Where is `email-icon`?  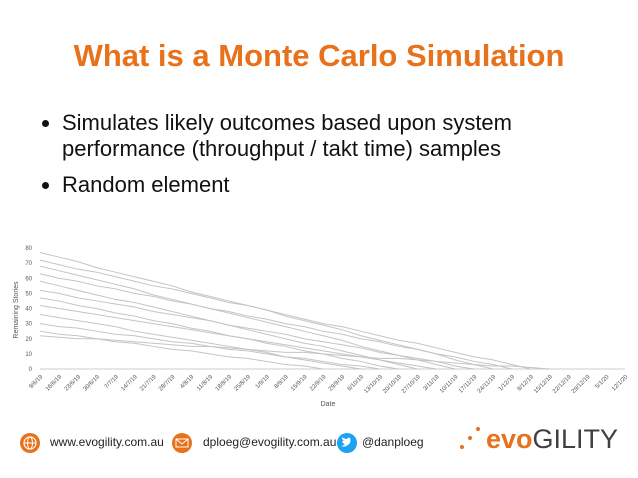
email-icon is located at coordinates (182, 443).